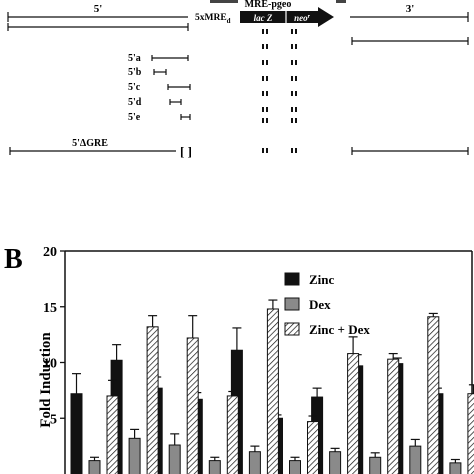 Image resolution: width=474 pixels, height=474 pixels. What do you see at coordinates (186, 151) in the screenshot?
I see `gre-deletion-bracket: [ ]` at bounding box center [186, 151].